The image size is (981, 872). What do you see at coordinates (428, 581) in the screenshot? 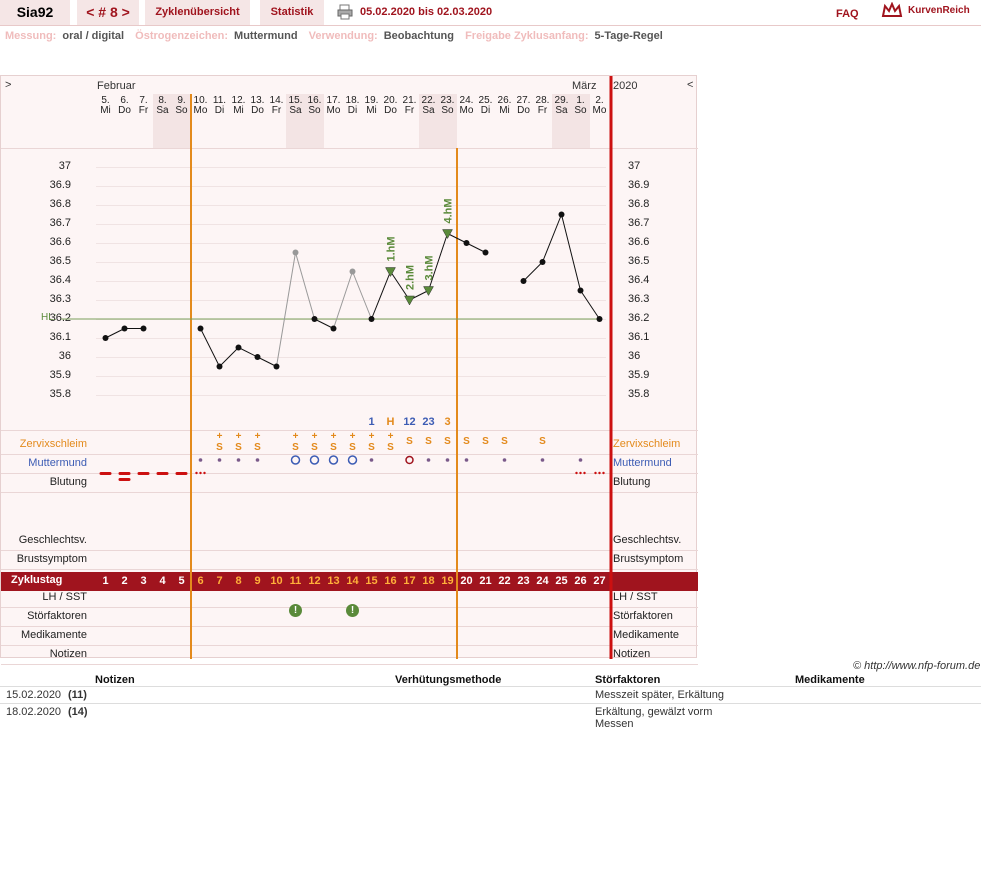
I see `cycle-day-number: 18` at bounding box center [428, 581].